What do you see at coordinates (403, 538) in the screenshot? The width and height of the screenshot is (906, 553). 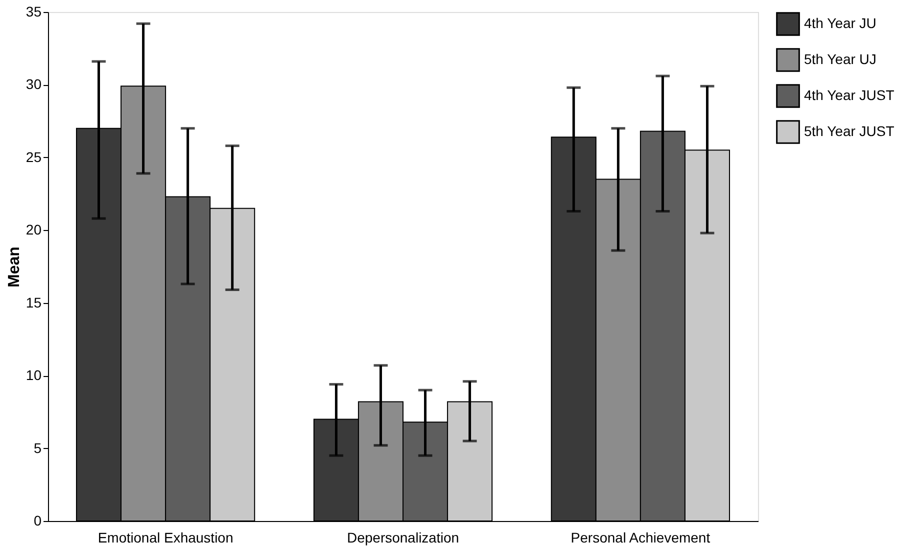 I see `x-tick-label: Depersonalization` at bounding box center [403, 538].